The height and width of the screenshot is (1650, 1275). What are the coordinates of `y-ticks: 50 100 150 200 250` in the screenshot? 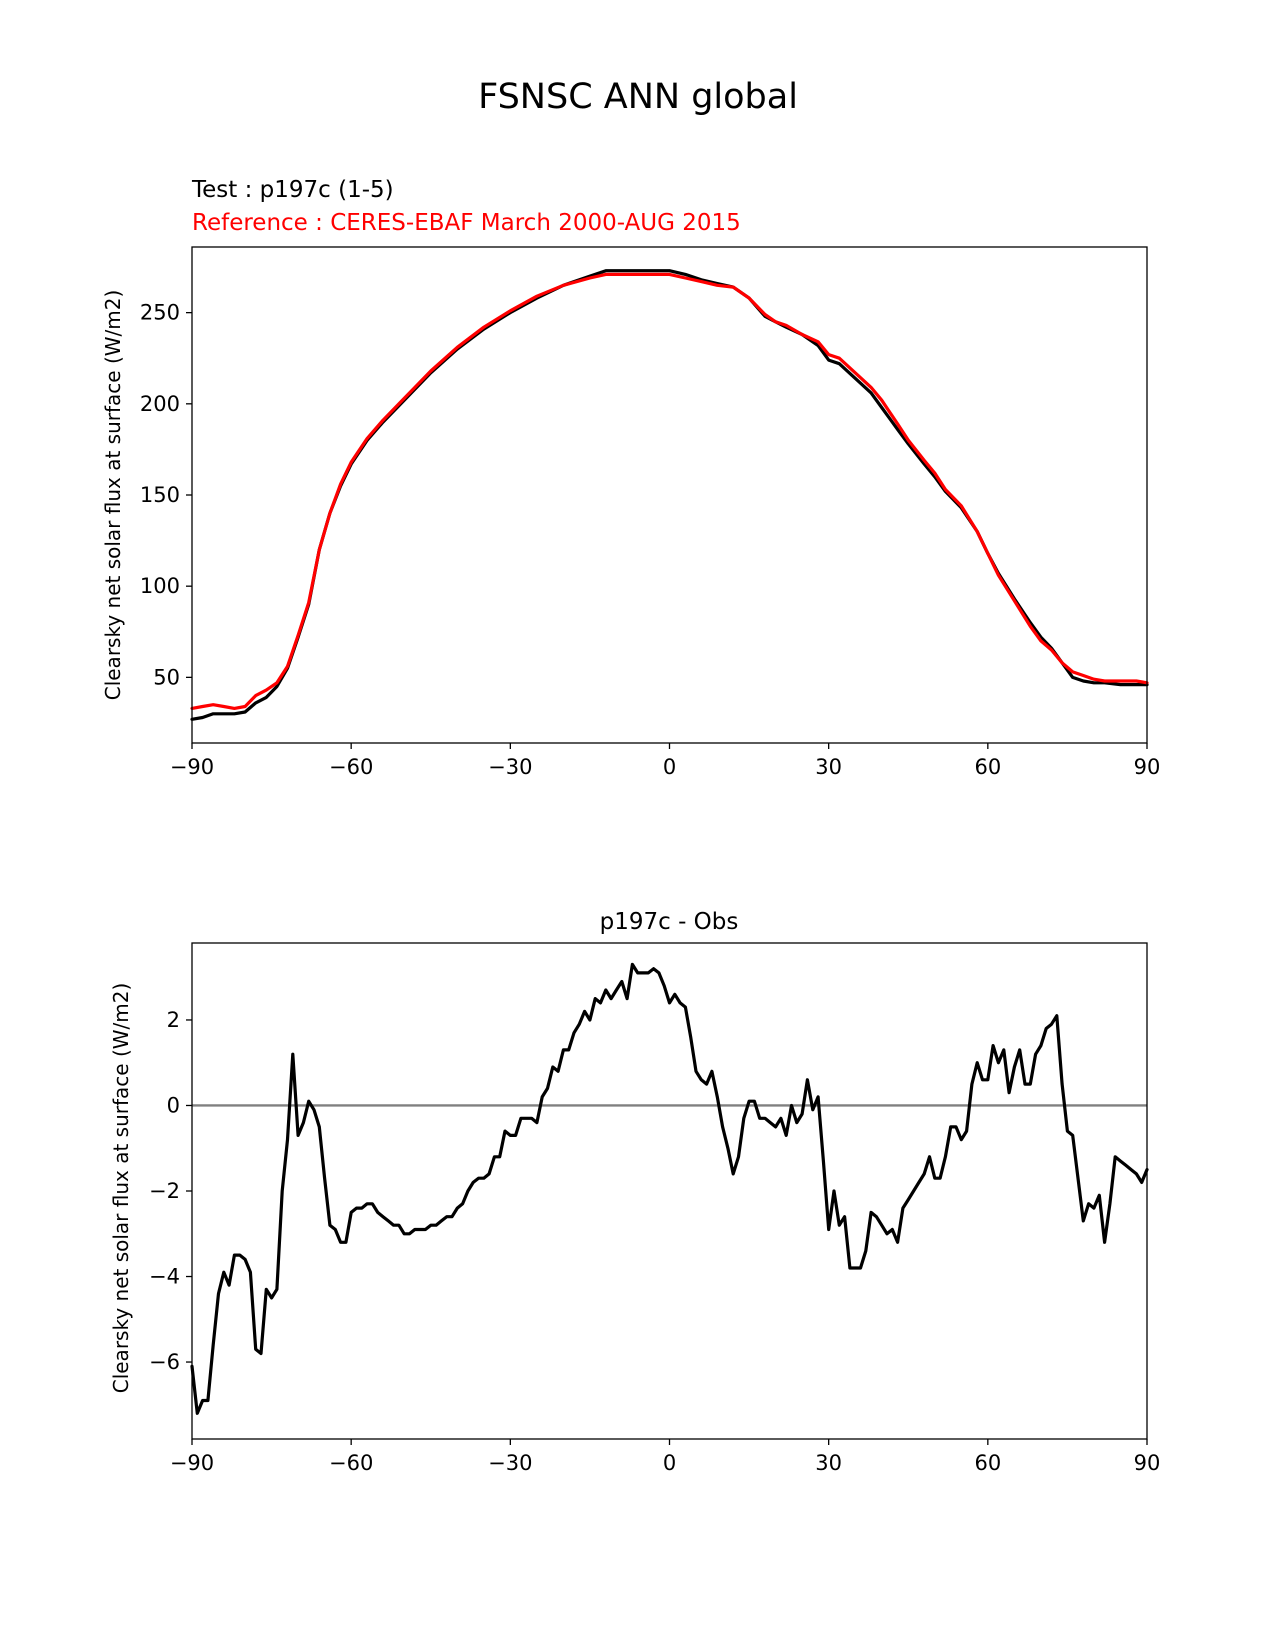 It's located at (166, 495).